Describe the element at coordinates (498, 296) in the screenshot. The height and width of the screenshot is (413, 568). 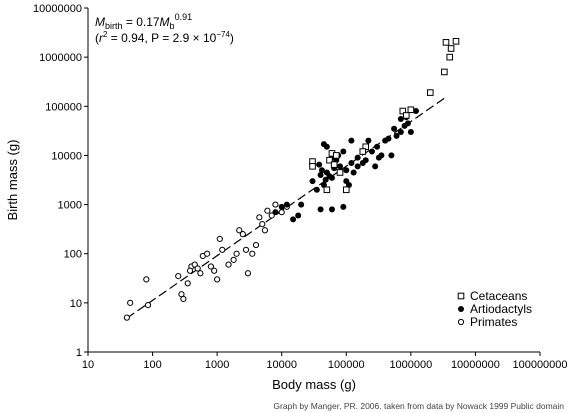
I see `legend-label-cetaceans: Cetaceans` at that location.